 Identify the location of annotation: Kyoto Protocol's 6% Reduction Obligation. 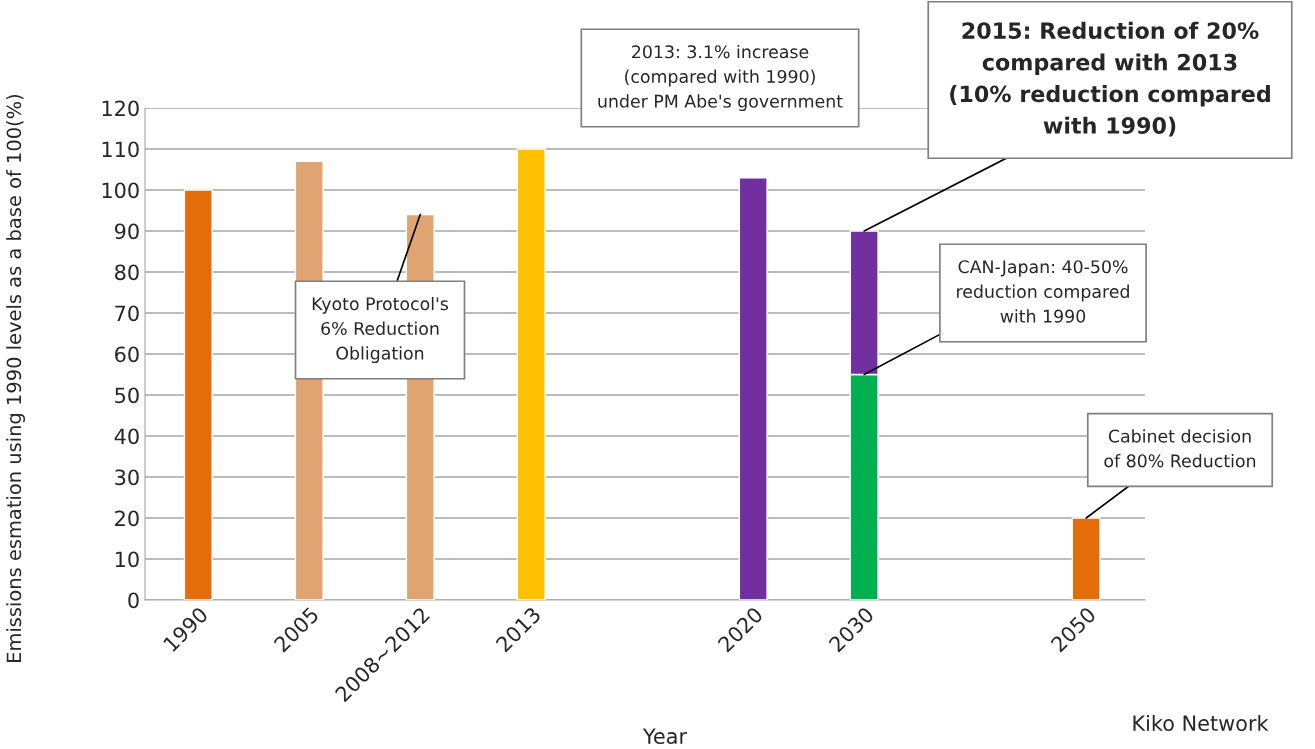
(380, 330).